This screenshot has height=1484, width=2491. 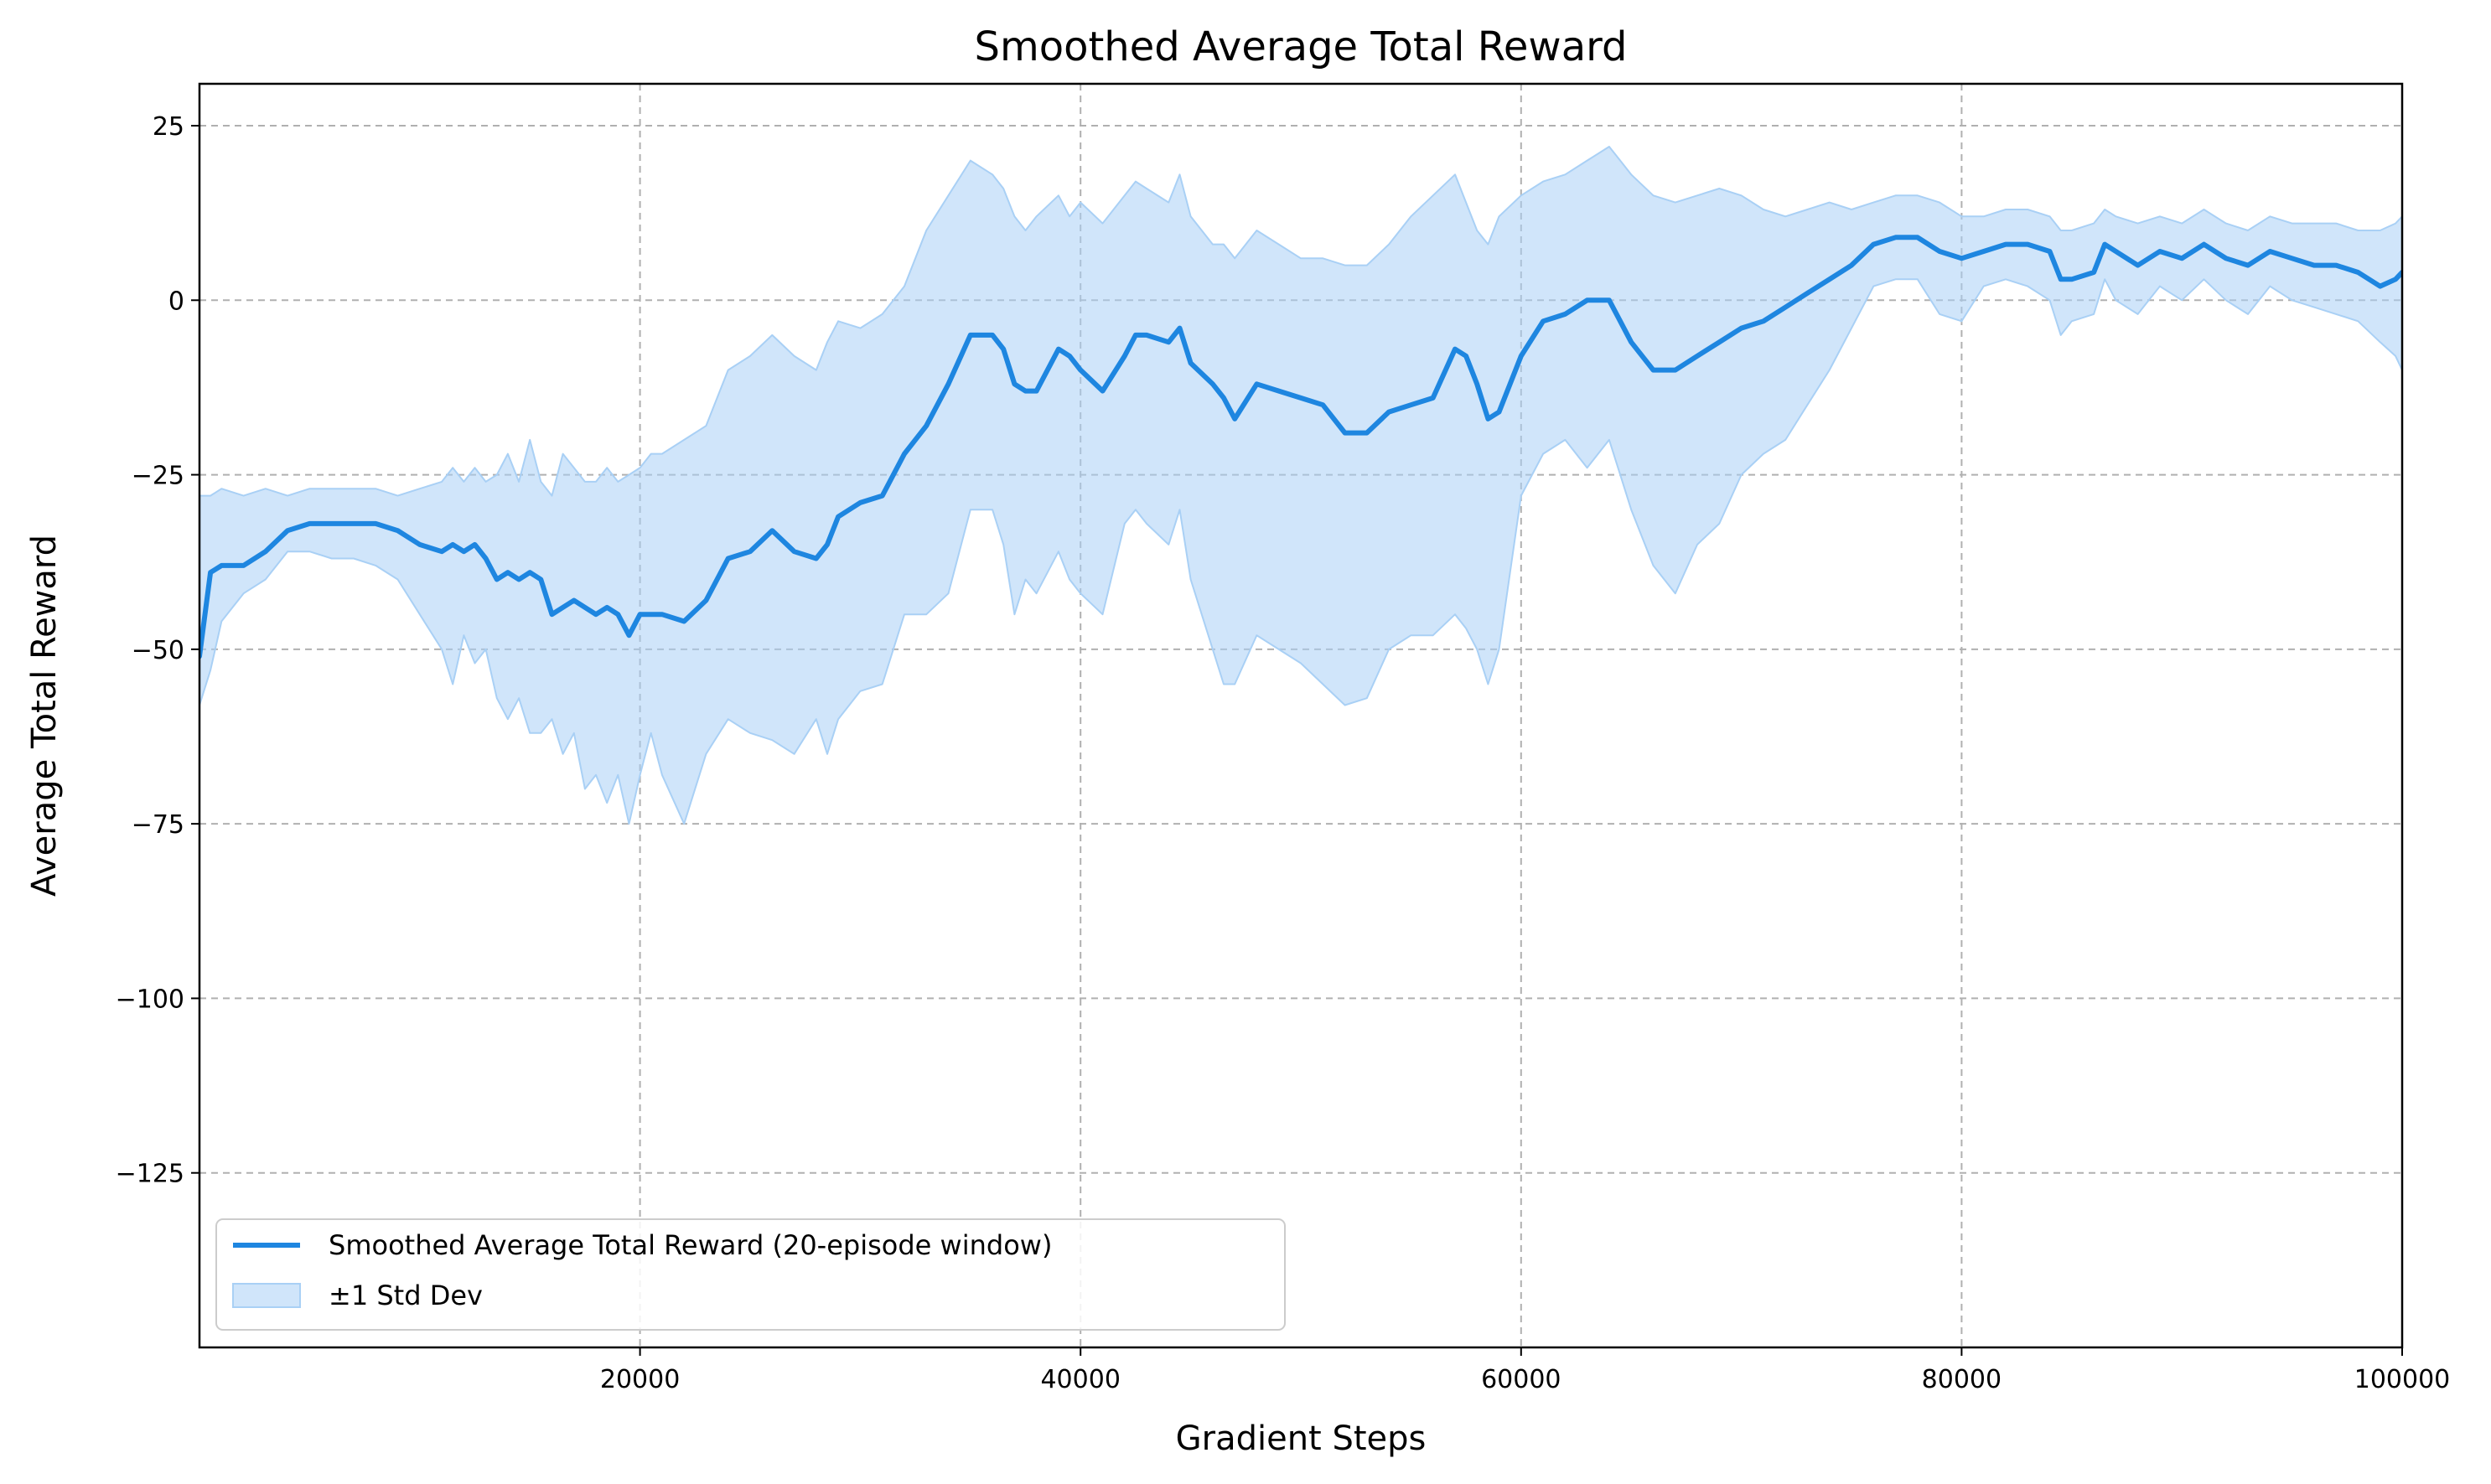 What do you see at coordinates (150, 1175) in the screenshot?
I see `y-tick-label: −125` at bounding box center [150, 1175].